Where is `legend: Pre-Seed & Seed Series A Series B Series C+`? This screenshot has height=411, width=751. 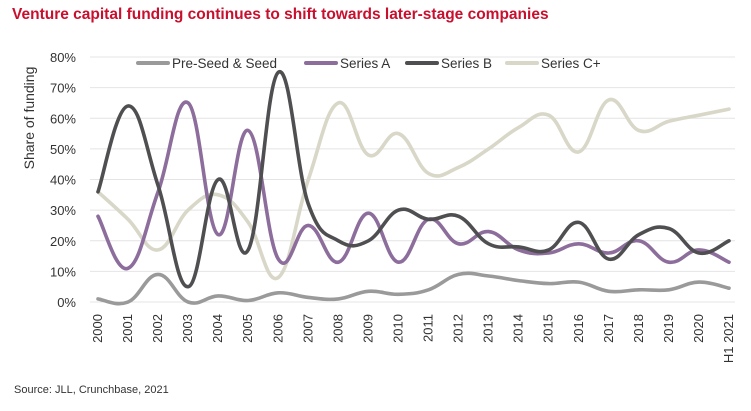
legend: Pre-Seed & Seed Series A Series B Series C+ is located at coordinates (368, 63).